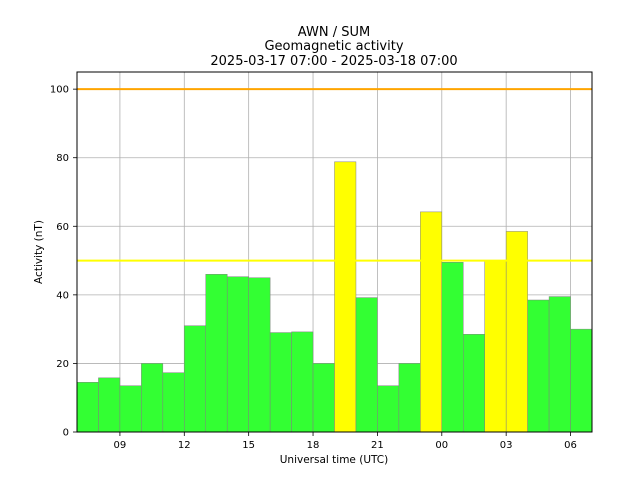  What do you see at coordinates (62, 158) in the screenshot?
I see `y-tick-label: 80` at bounding box center [62, 158].